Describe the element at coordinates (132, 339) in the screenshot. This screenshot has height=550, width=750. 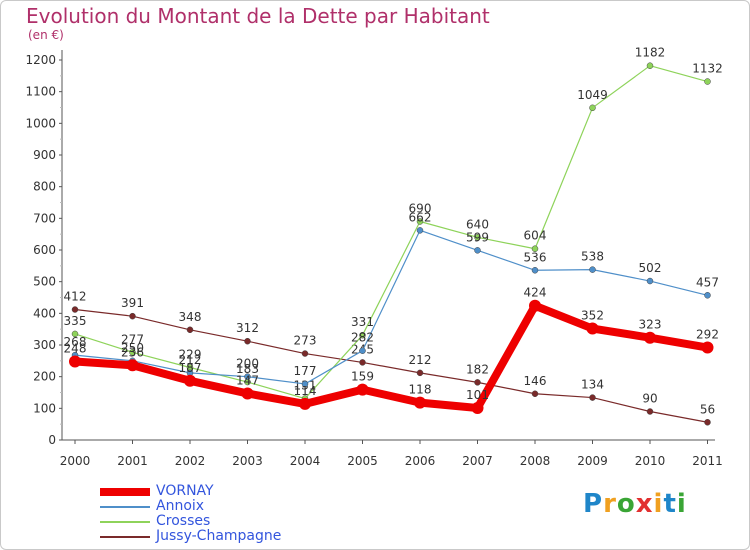
I see `data-label-crosses: 277` at that location.